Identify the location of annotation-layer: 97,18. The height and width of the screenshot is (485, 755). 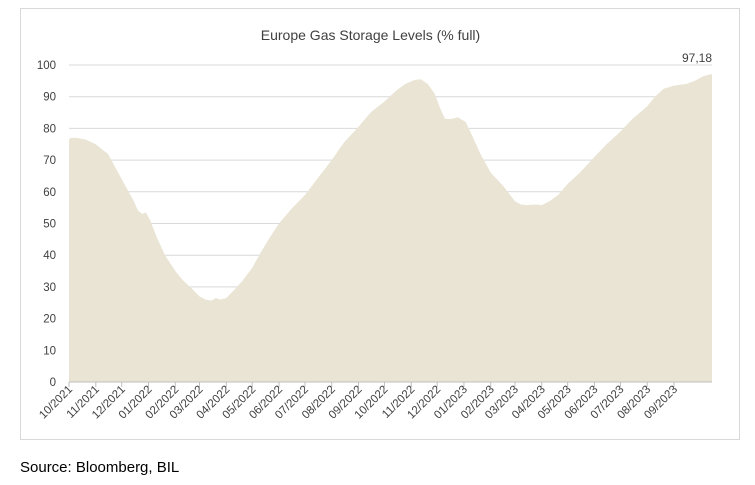
(697, 58).